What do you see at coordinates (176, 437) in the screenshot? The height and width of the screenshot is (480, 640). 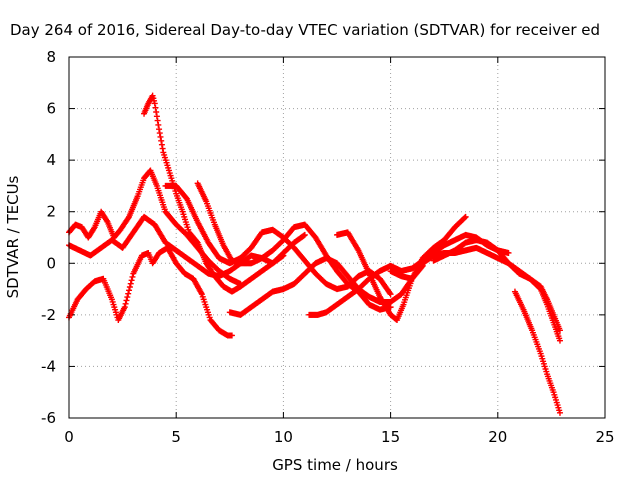 I see `x-tick-label: 5` at bounding box center [176, 437].